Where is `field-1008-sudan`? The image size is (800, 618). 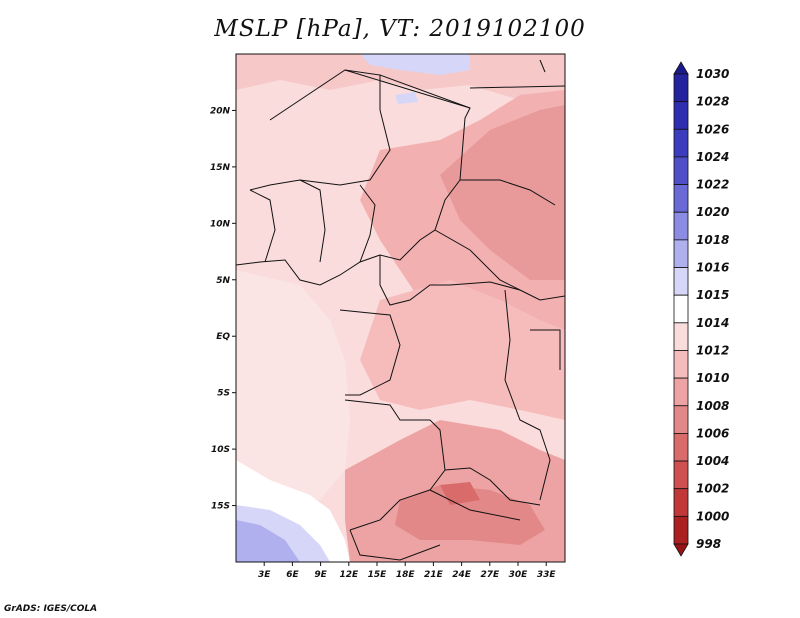
field-1008-sudan is located at coordinates (502, 192).